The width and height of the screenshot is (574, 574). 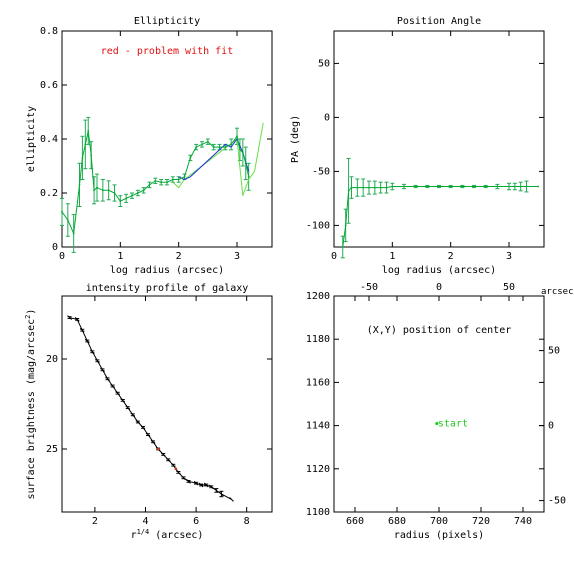 I want to click on intensity-data, so click(x=150, y=408).